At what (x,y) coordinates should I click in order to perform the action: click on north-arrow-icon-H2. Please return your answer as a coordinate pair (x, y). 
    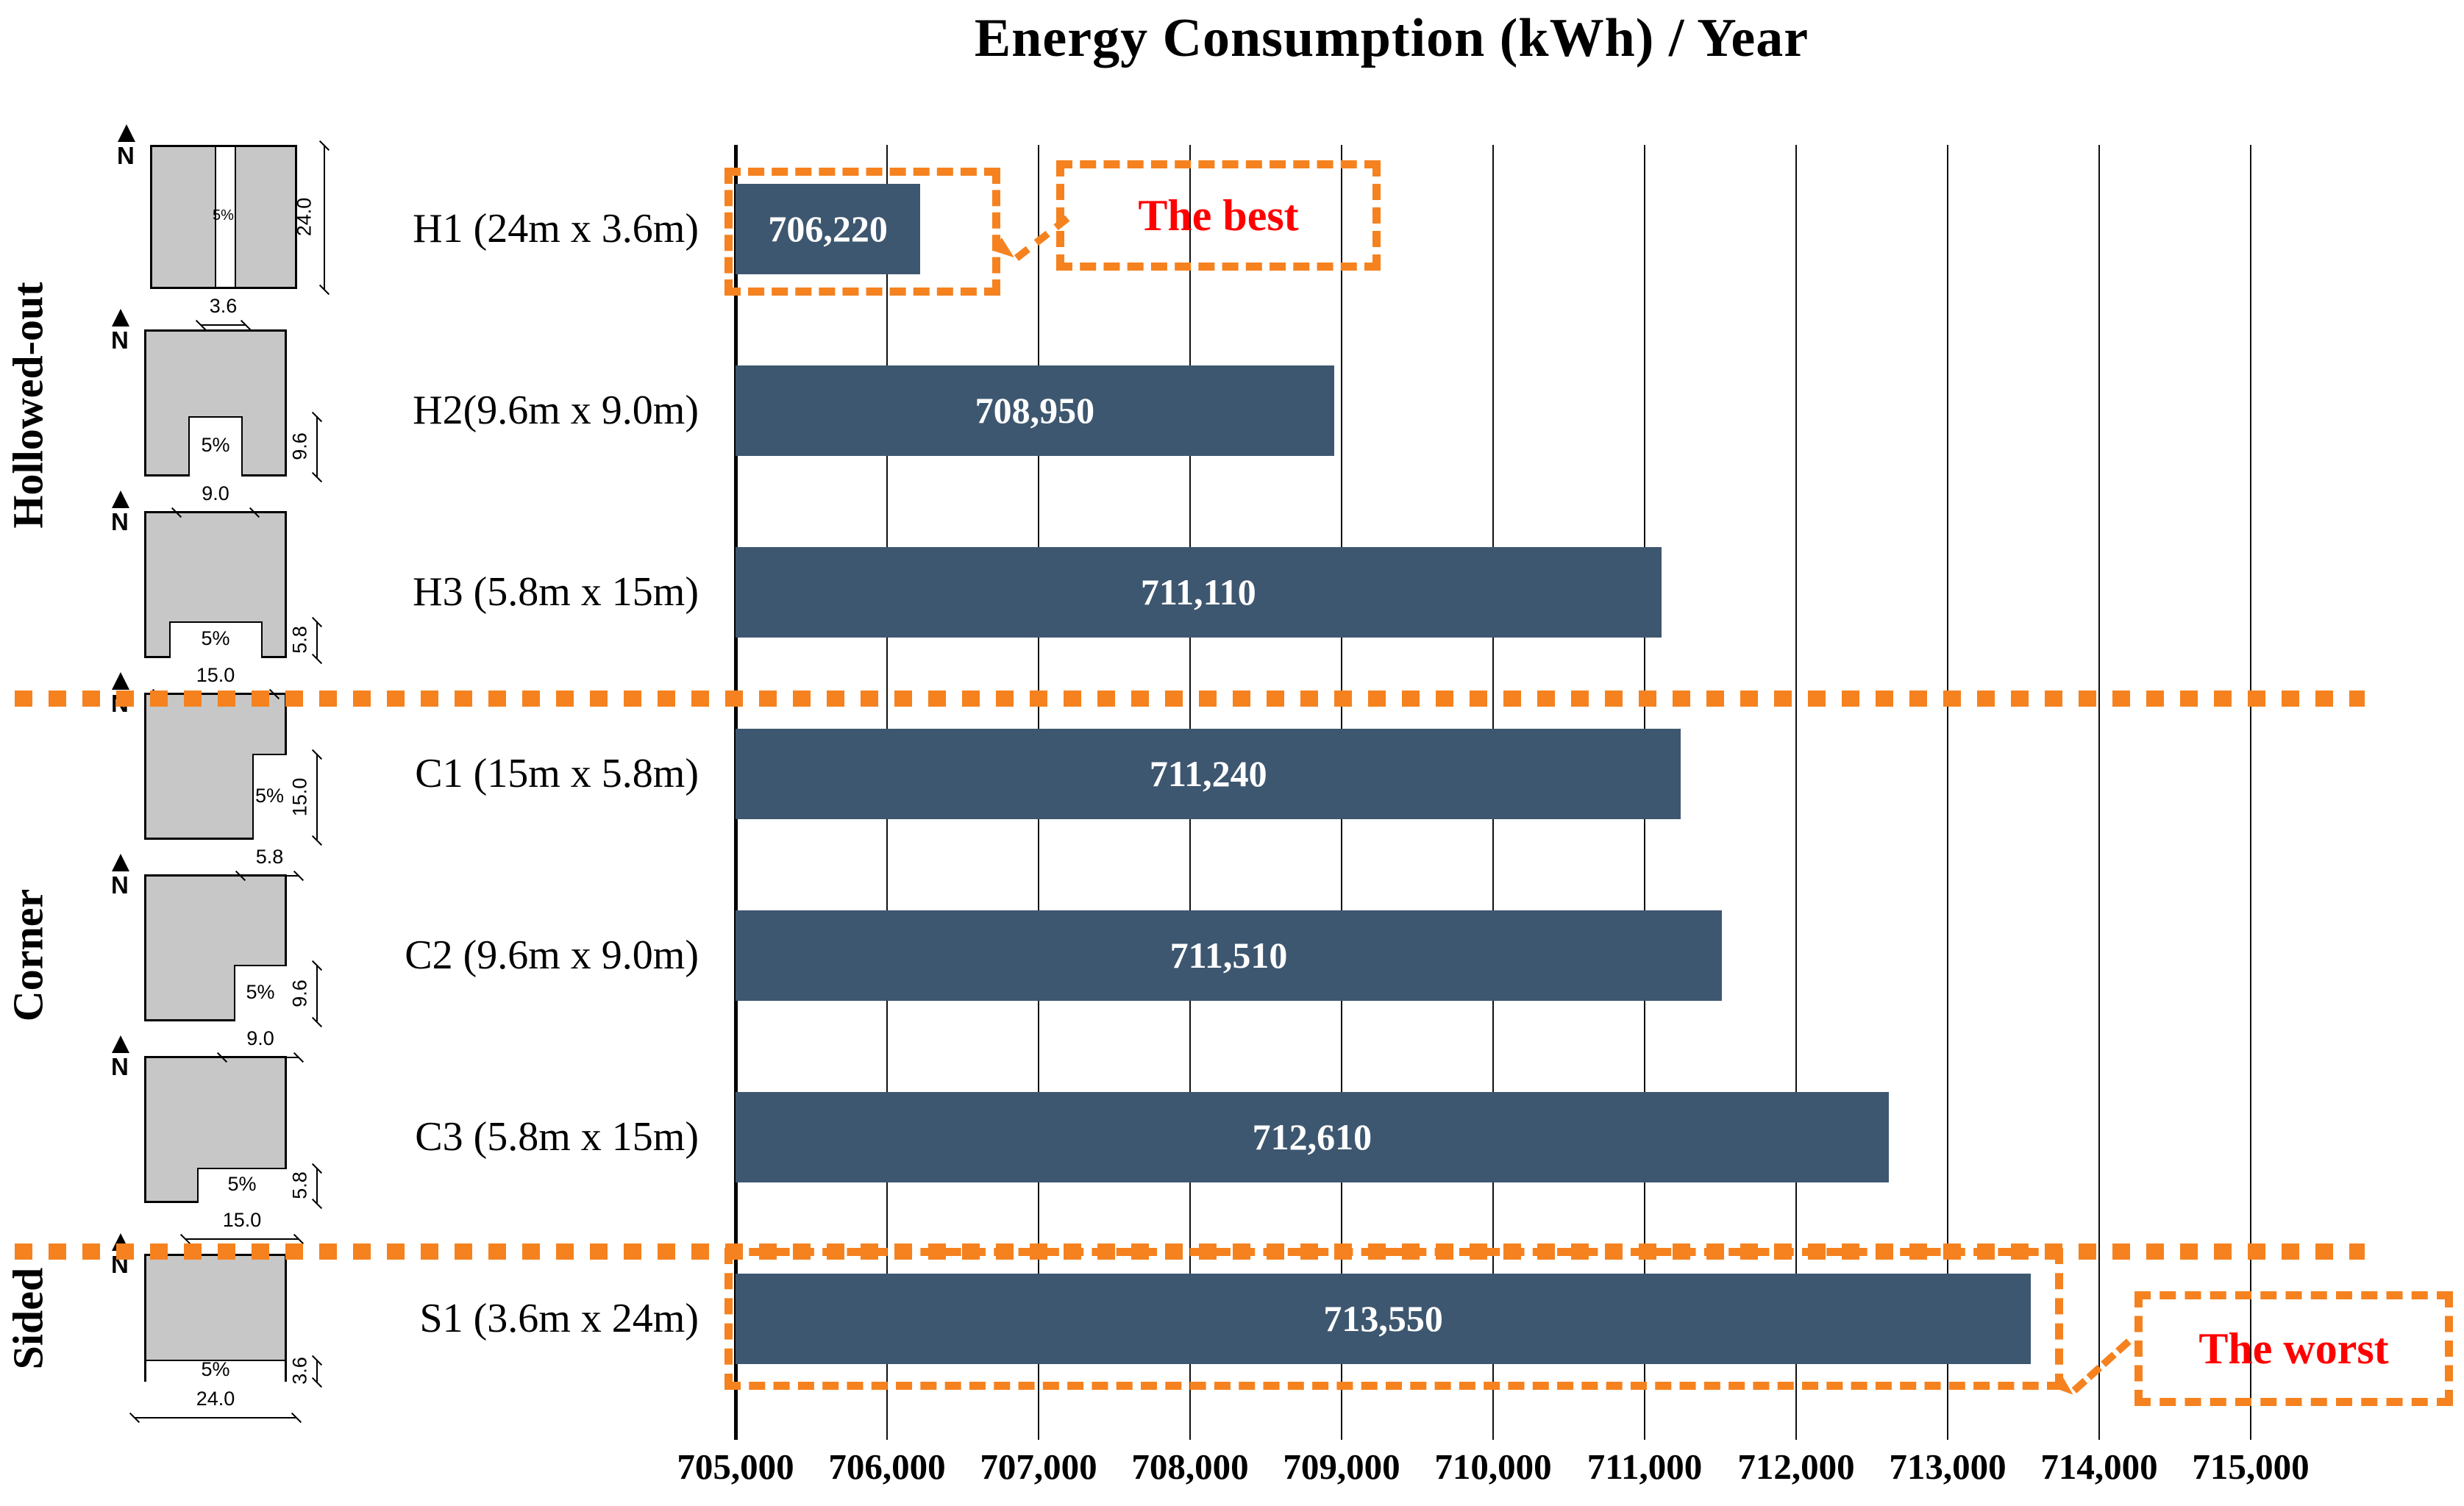
    Looking at the image, I should click on (120, 317).